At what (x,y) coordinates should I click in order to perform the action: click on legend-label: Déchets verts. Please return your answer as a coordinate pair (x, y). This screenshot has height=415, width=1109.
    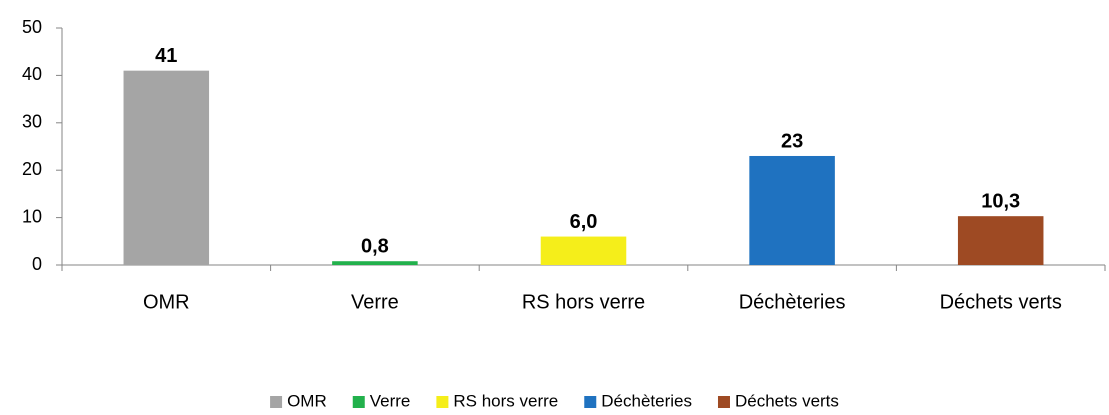
    Looking at the image, I should click on (787, 400).